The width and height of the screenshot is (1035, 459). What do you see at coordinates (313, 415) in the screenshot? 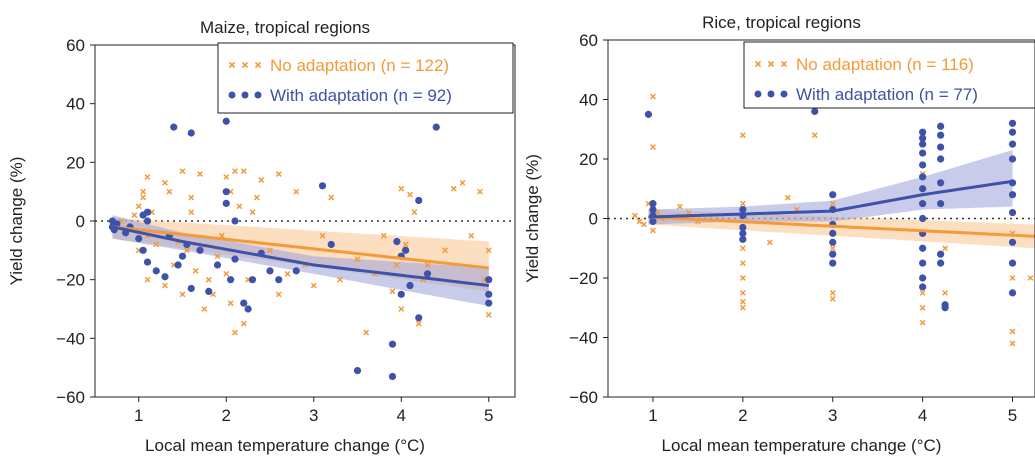
I see `maize-xtick-label: 3` at bounding box center [313, 415].